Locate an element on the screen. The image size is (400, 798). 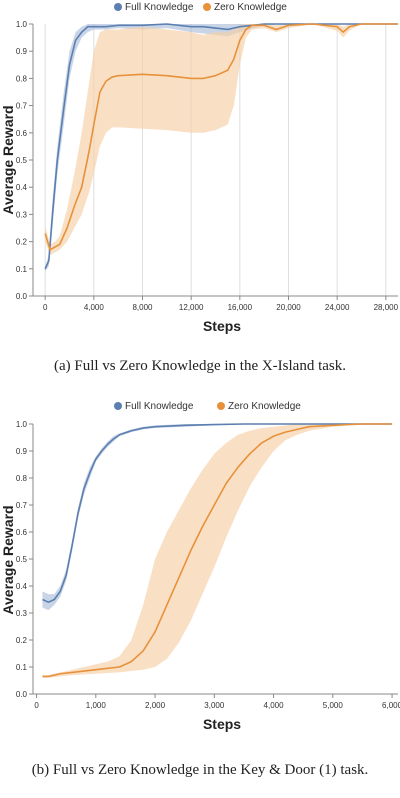
x-tick-label-3: 12,000 is located at coordinates (191, 307).